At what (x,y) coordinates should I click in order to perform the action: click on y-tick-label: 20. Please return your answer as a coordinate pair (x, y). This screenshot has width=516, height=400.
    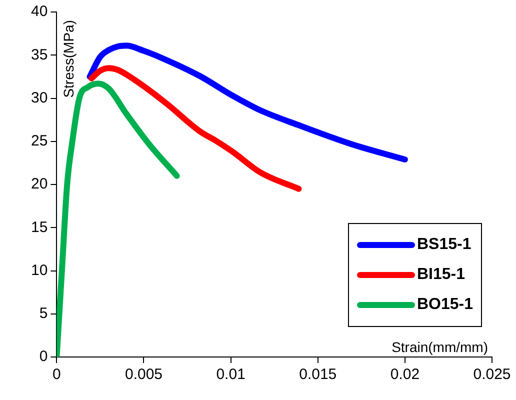
    Looking at the image, I should click on (39, 184).